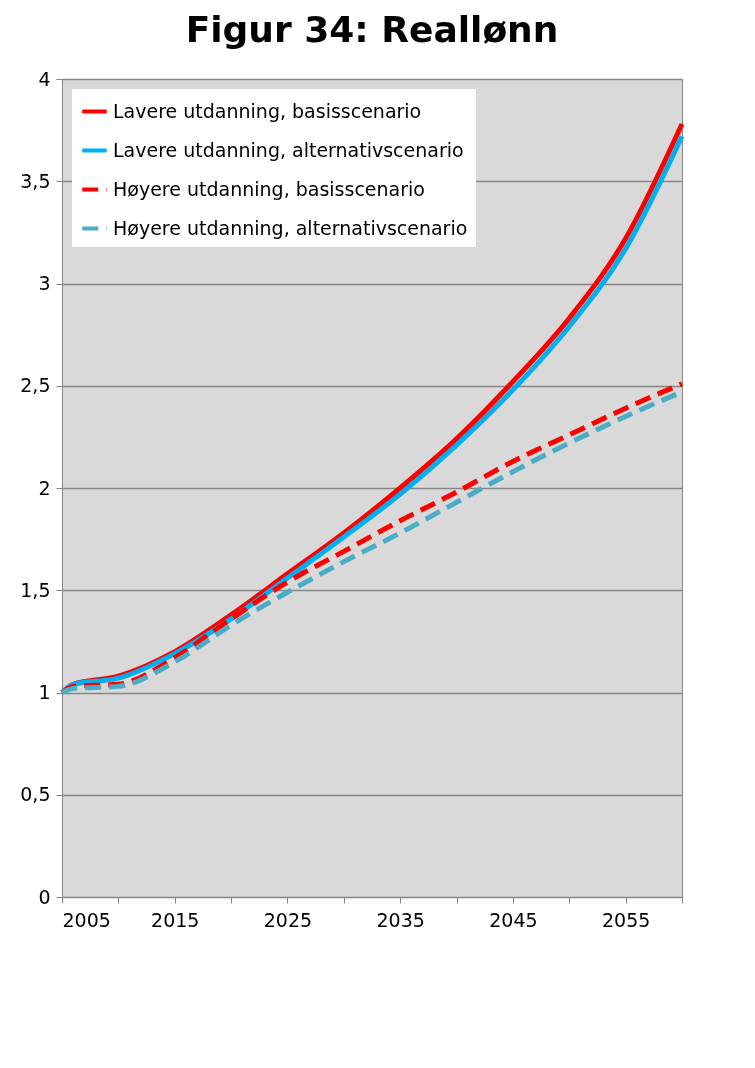  Describe the element at coordinates (400, 919) in the screenshot. I see `x-tick-label: 2035` at that location.